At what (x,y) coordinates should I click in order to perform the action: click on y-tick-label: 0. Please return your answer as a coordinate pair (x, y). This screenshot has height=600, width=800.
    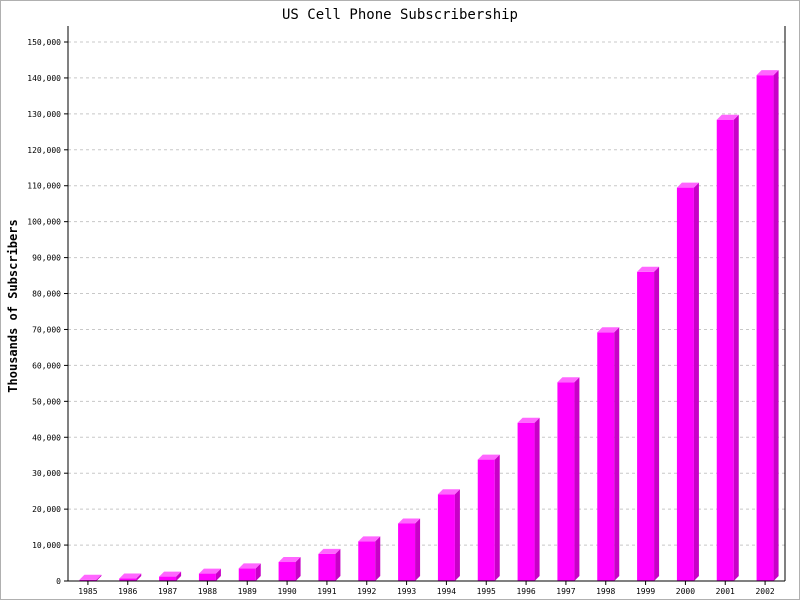
    Looking at the image, I should click on (58, 581).